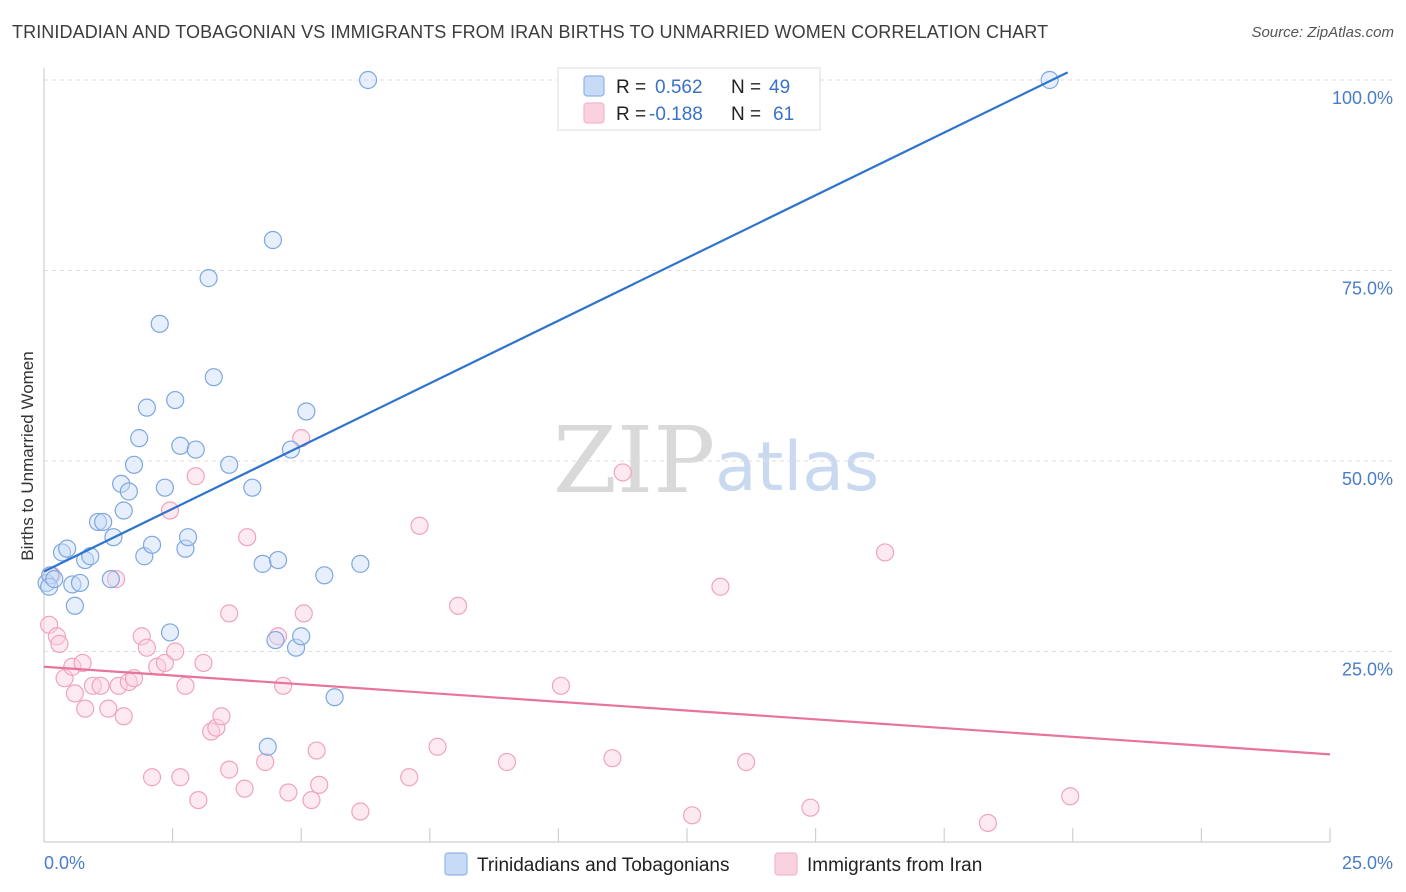 The image size is (1406, 892). Describe the element at coordinates (631, 87) in the screenshot. I see `legend-r-label-1: R =` at that location.